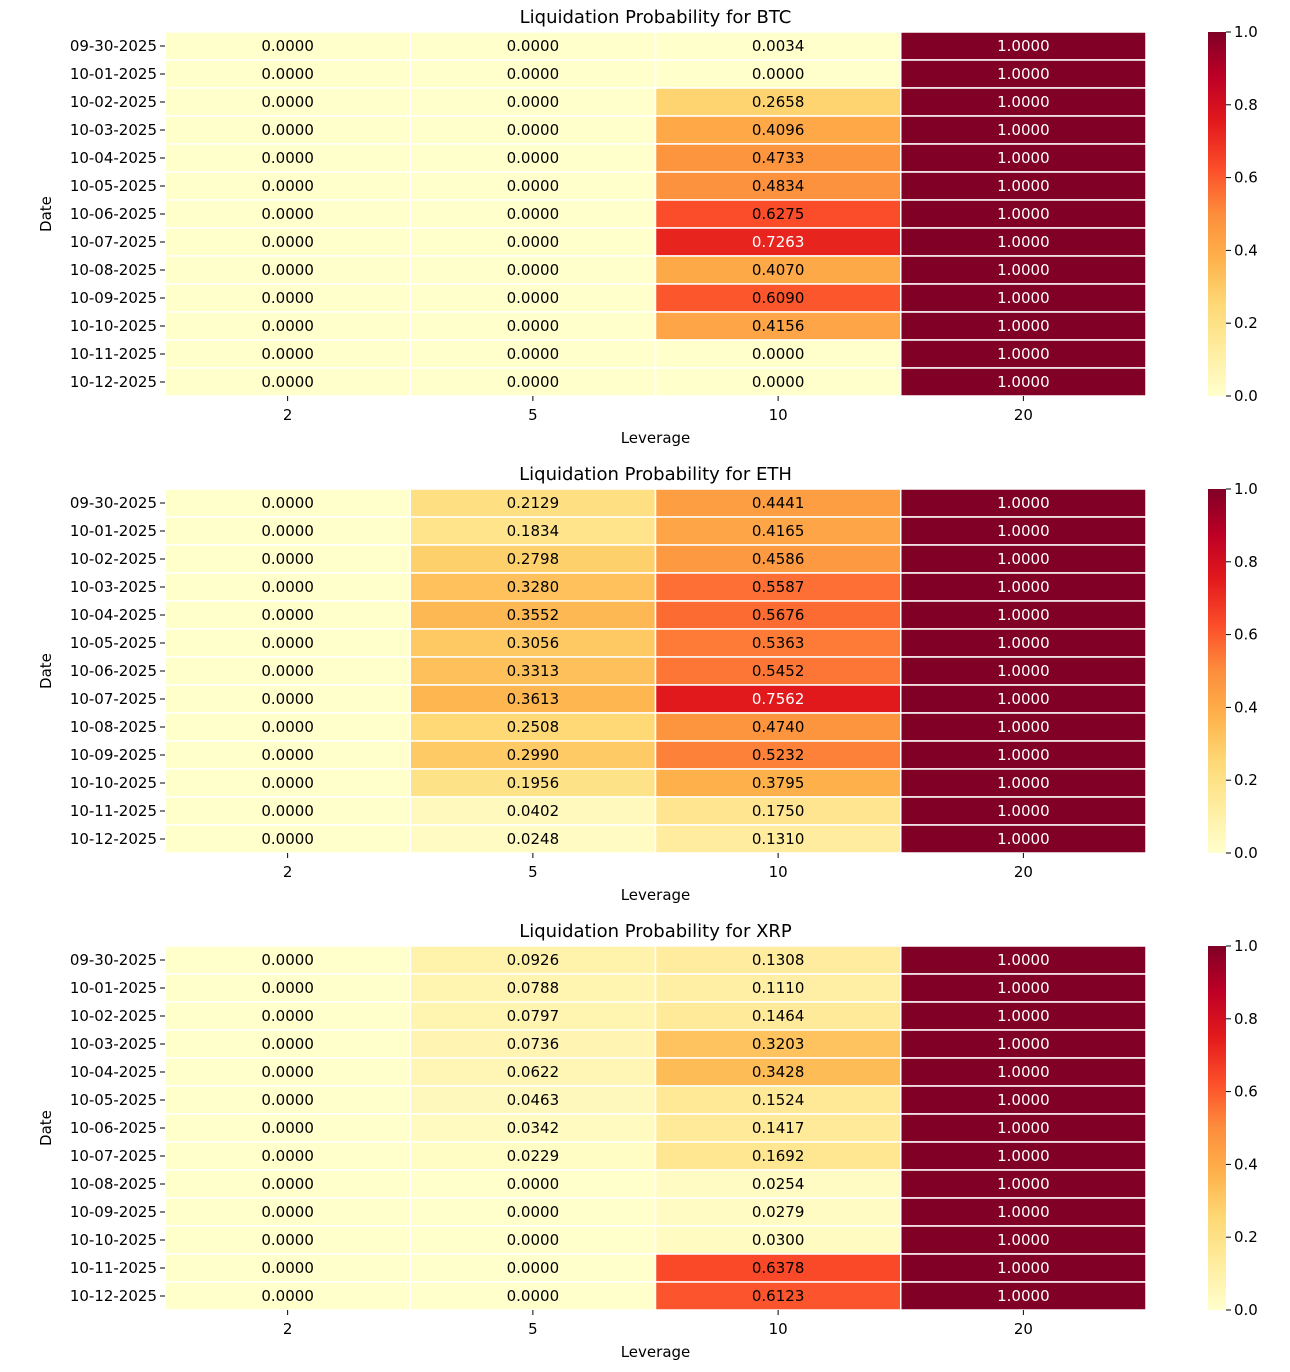 Image resolution: width=1290 pixels, height=1372 pixels. I want to click on chart-title: Liquidation Probability for ETH, so click(655, 474).